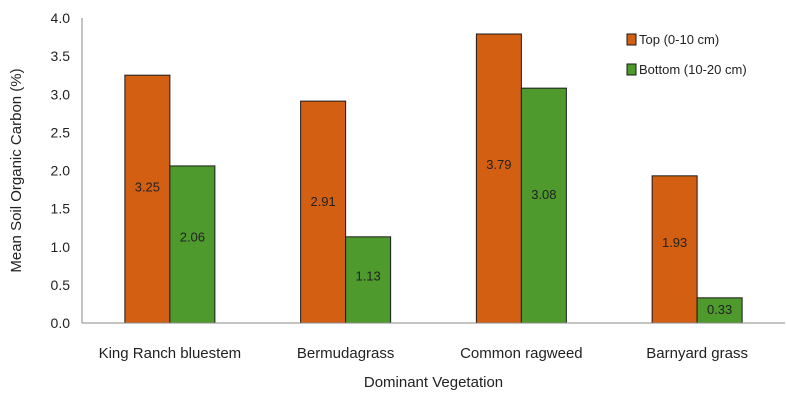 The height and width of the screenshot is (395, 786). What do you see at coordinates (61, 209) in the screenshot?
I see `y-tick-label: 1.5` at bounding box center [61, 209].